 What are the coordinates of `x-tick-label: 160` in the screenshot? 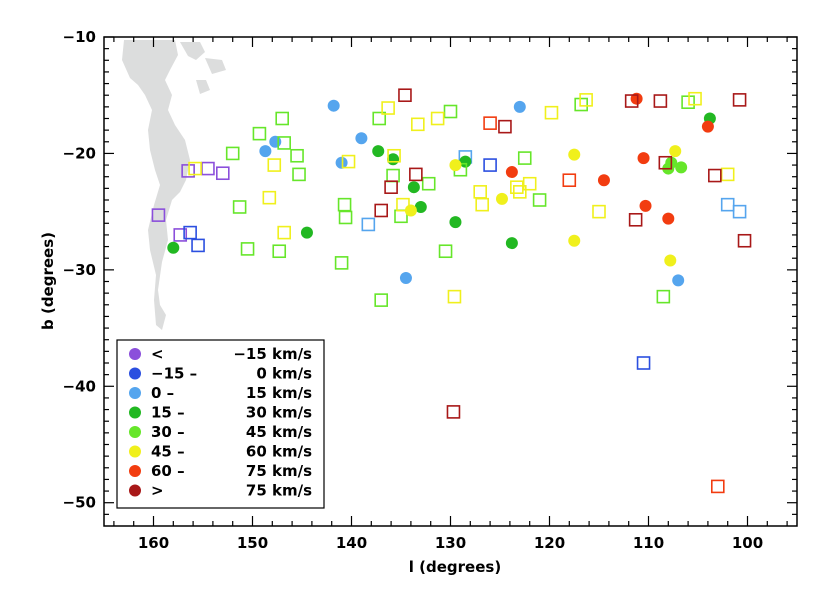 It's located at (153, 543).